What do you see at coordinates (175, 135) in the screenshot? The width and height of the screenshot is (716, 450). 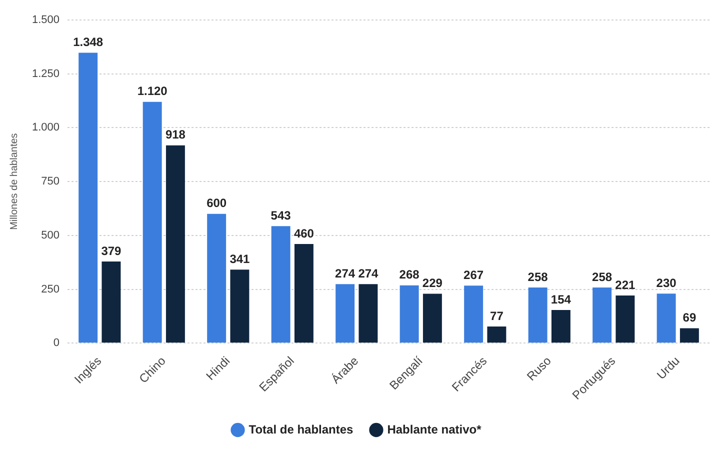 I see `data-label: 918` at bounding box center [175, 135].